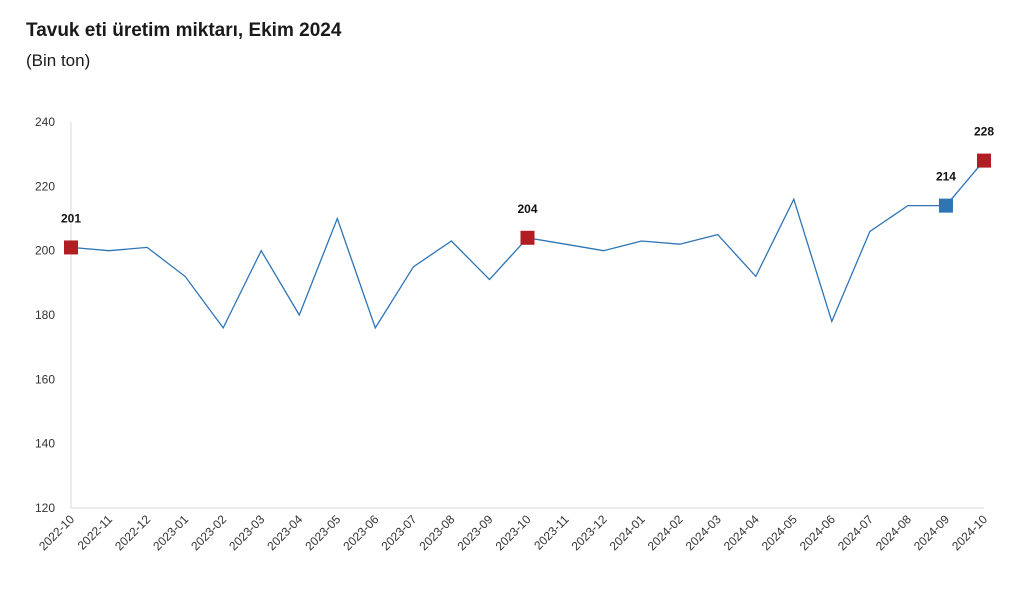 This screenshot has height=595, width=1015. Describe the element at coordinates (551, 532) in the screenshot. I see `x-tick-label: 2023-11` at that location.